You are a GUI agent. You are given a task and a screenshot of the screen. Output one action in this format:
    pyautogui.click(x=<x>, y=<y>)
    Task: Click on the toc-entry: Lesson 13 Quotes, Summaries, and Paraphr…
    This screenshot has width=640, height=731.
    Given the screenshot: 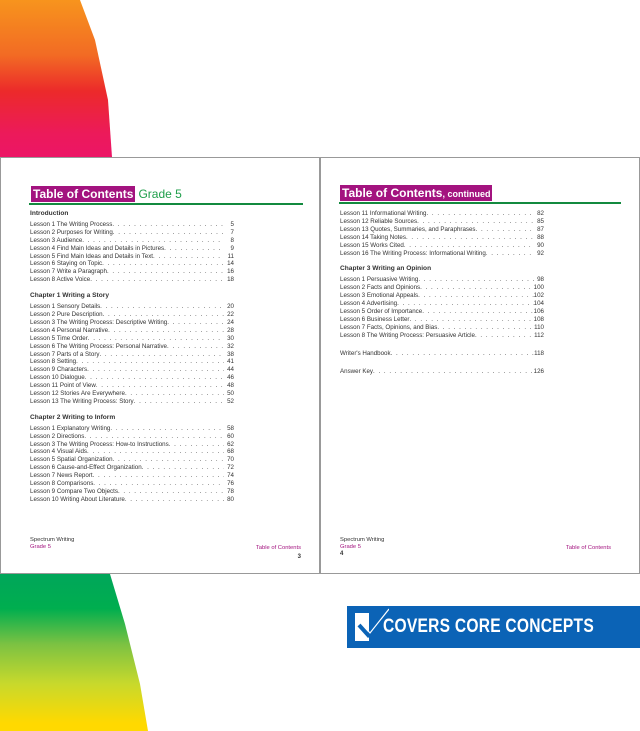 What is the action you would take?
    pyautogui.click(x=442, y=230)
    